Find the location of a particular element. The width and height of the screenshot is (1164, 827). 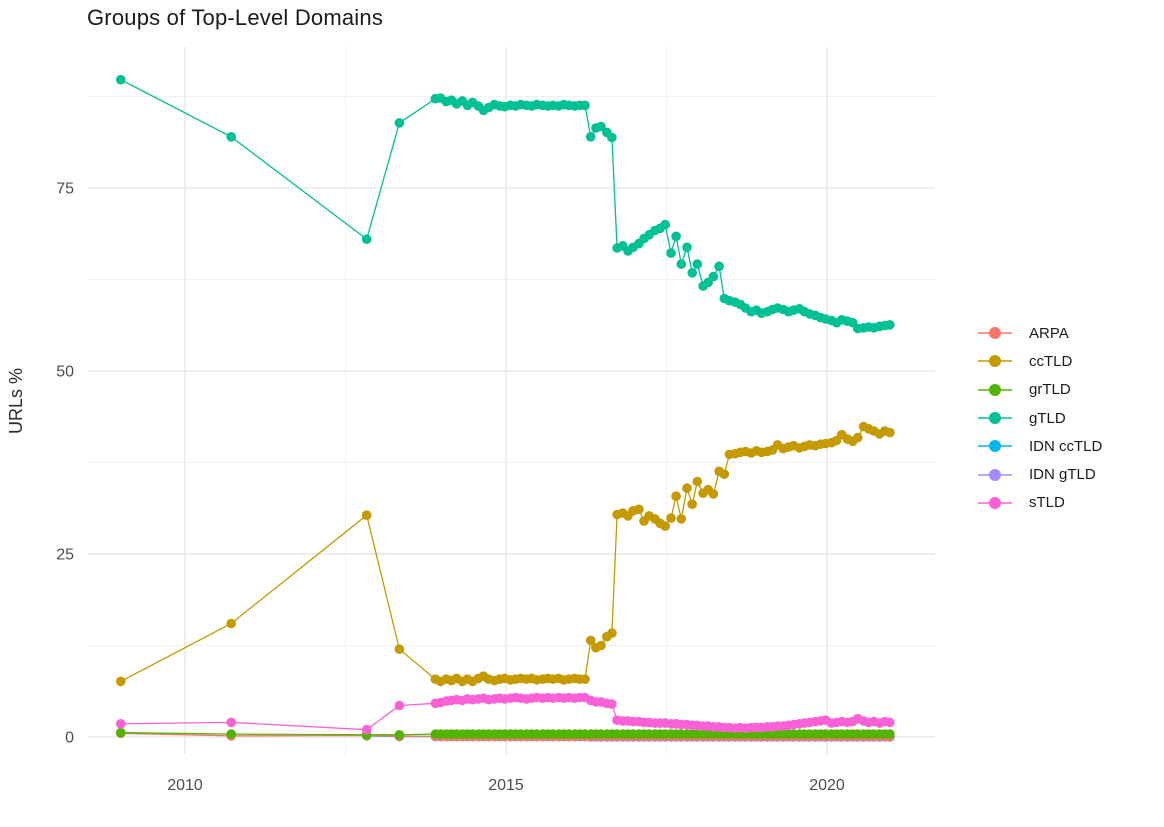

legend-item-stld: sTLD is located at coordinates (1040, 503).